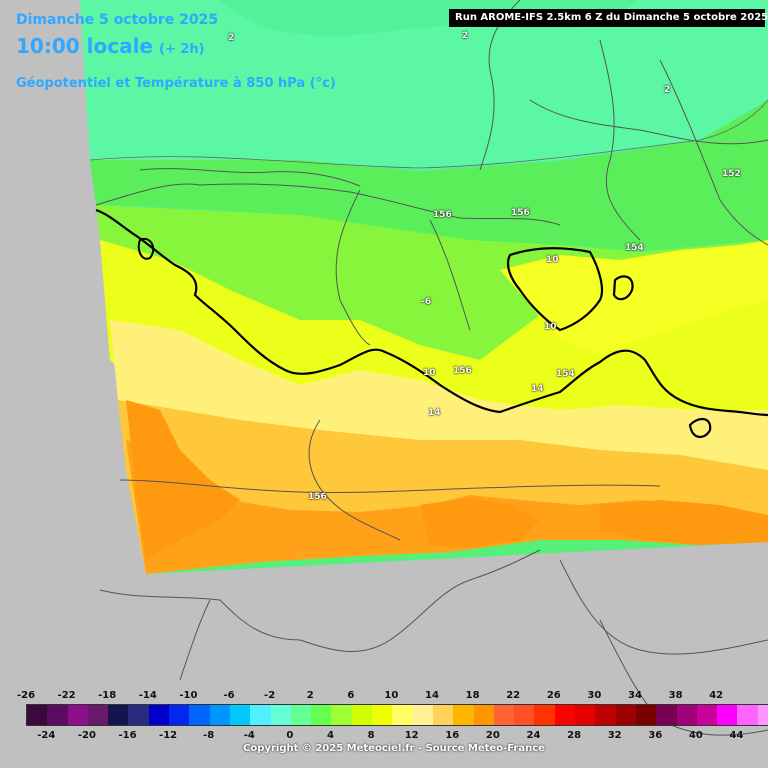 This screenshot has height=768, width=768. Describe the element at coordinates (432, 695) in the screenshot. I see `scale-tick-label: 14` at that location.